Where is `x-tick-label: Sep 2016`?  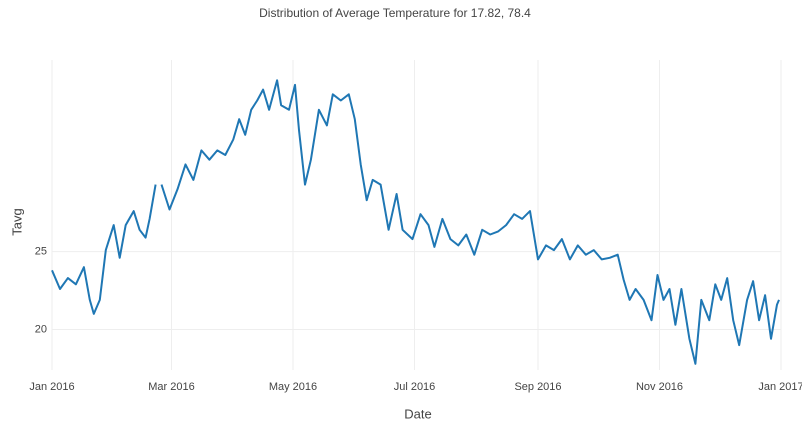 x-tick-label: Sep 2016 is located at coordinates (537, 387).